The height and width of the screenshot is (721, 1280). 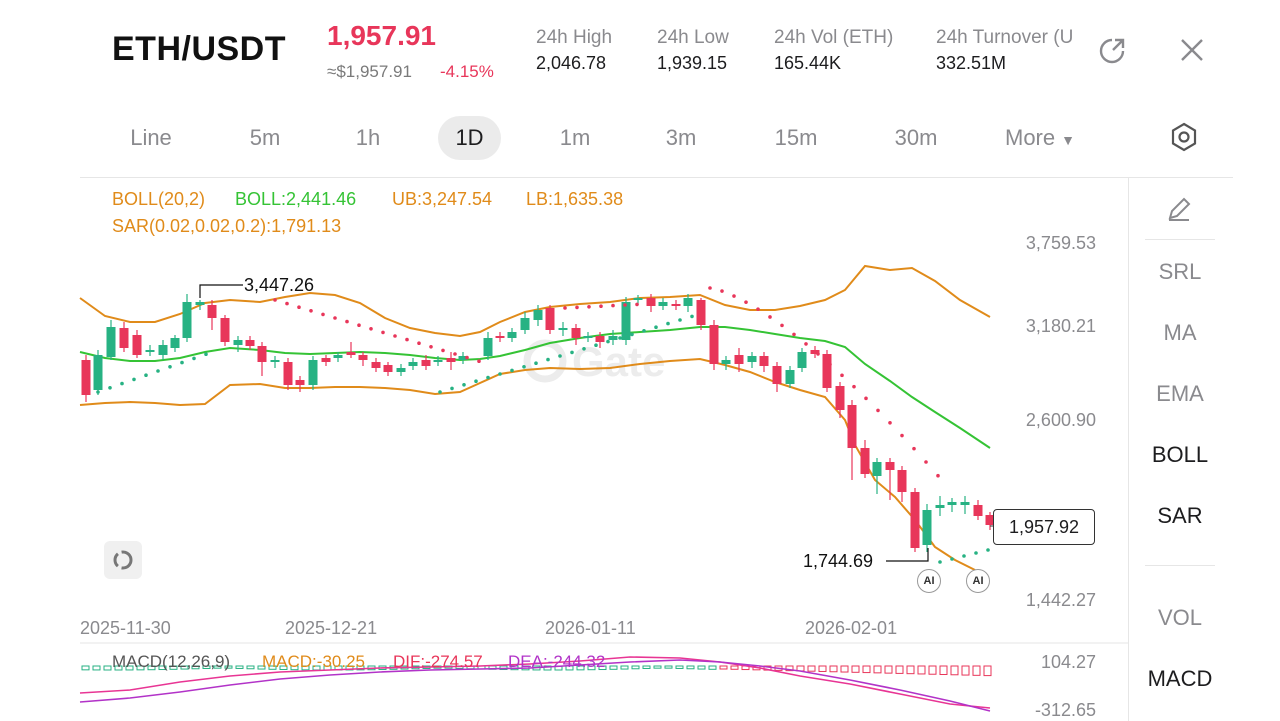 I want to click on ai-marker-2: AI, so click(x=978, y=581).